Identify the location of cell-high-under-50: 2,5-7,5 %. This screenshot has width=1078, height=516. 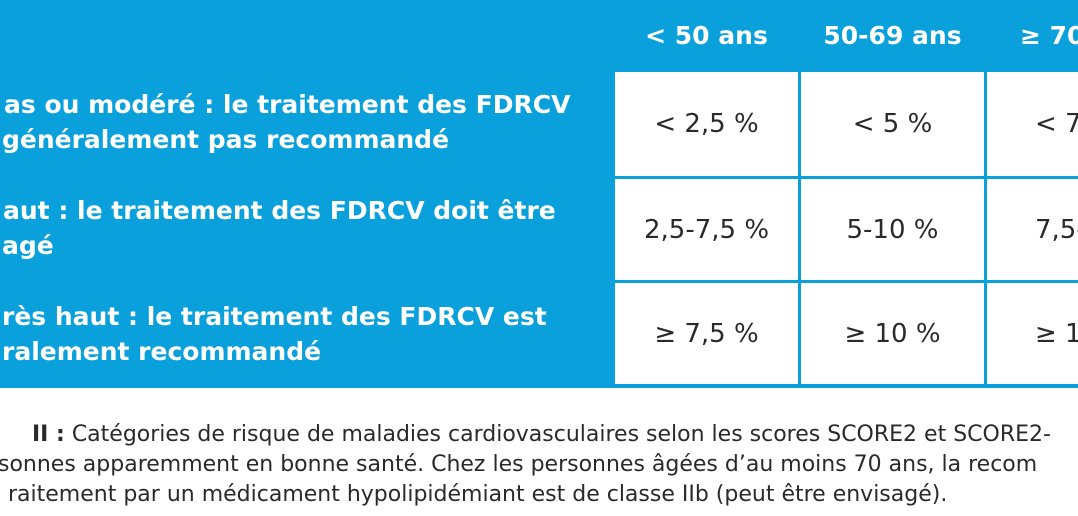
(706, 229).